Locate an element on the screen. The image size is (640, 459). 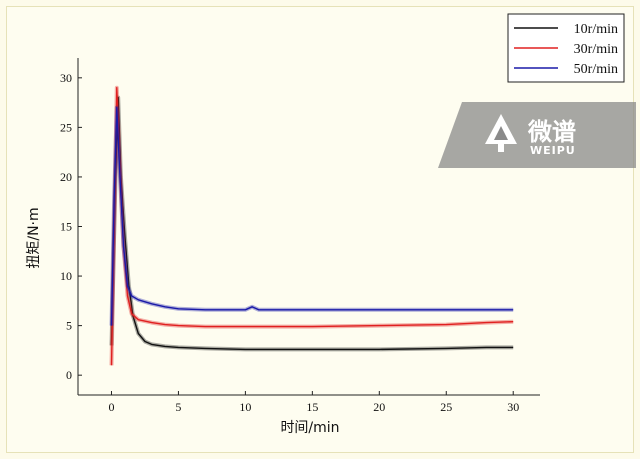
x-axis-label: 时间/min is located at coordinates (309, 428).